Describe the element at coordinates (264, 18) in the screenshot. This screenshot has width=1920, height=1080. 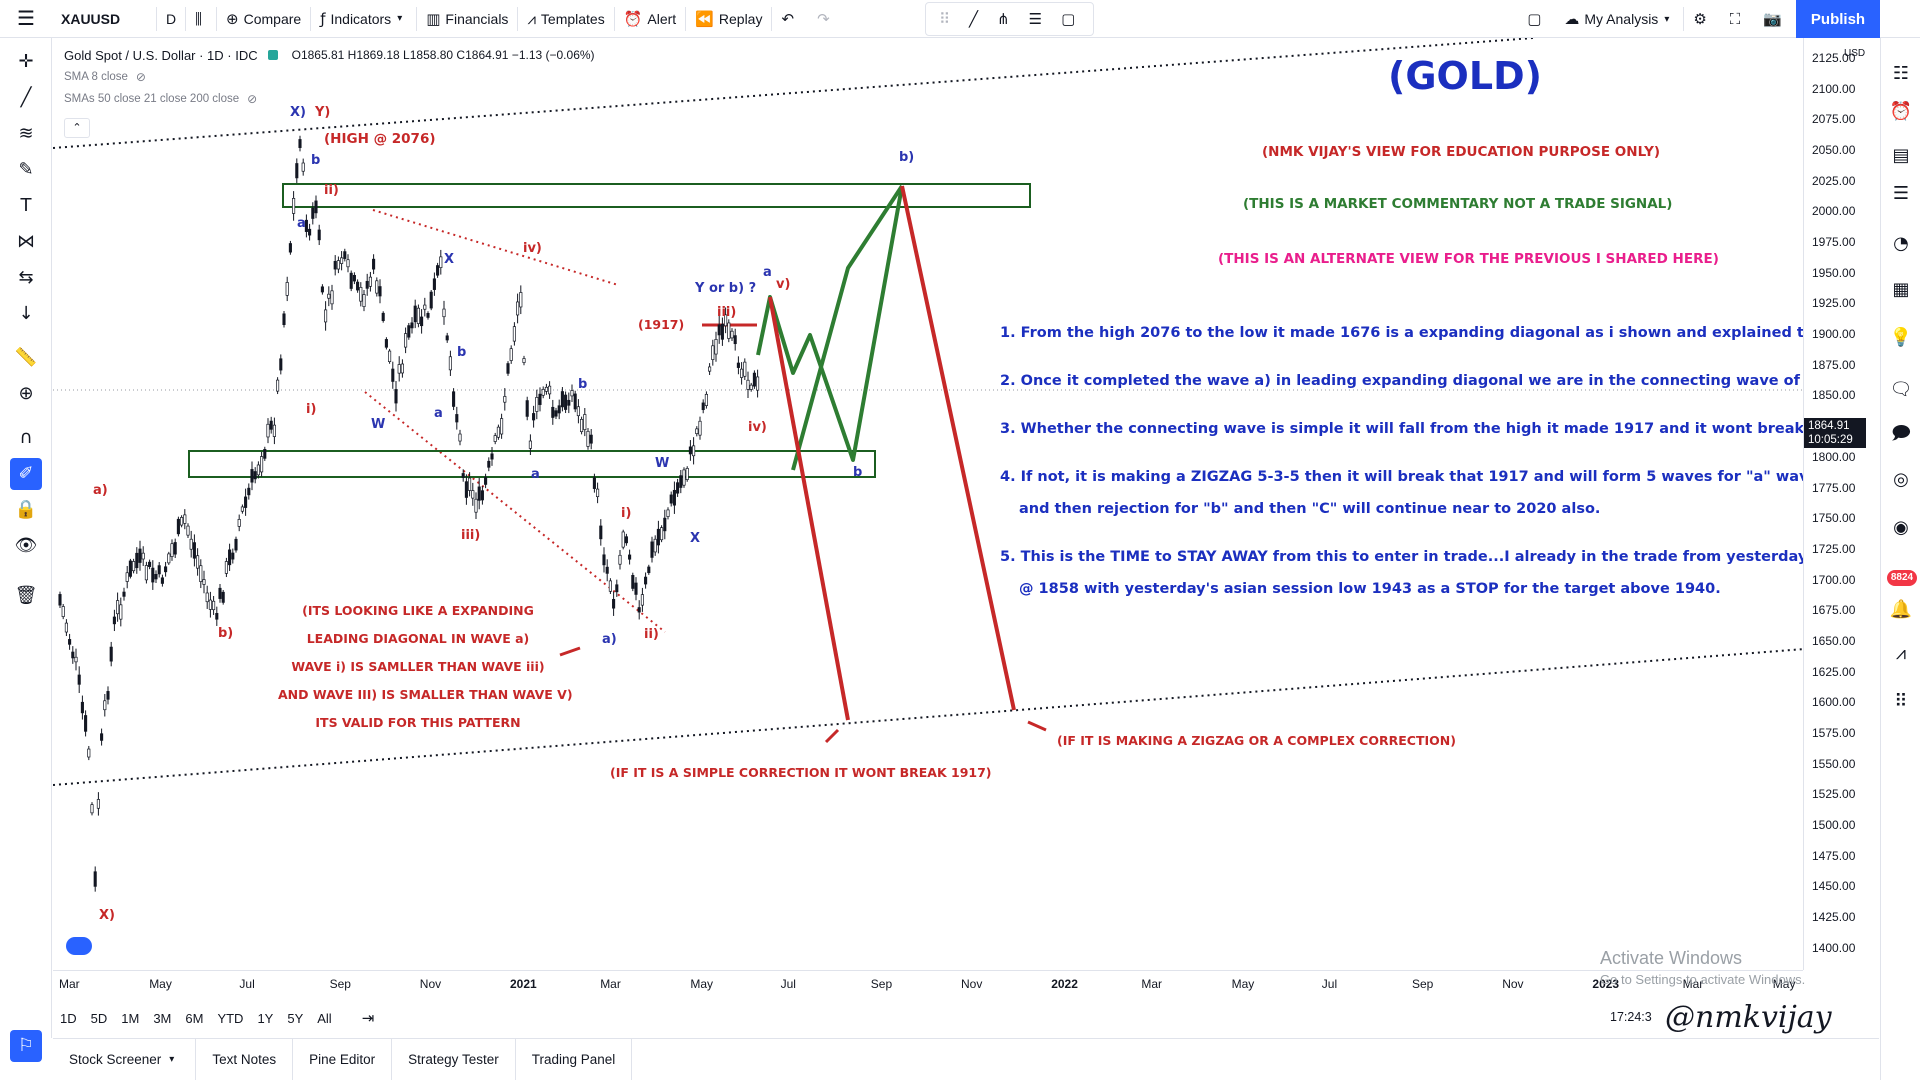
I see `compare-button: ⊕ Compare` at that location.